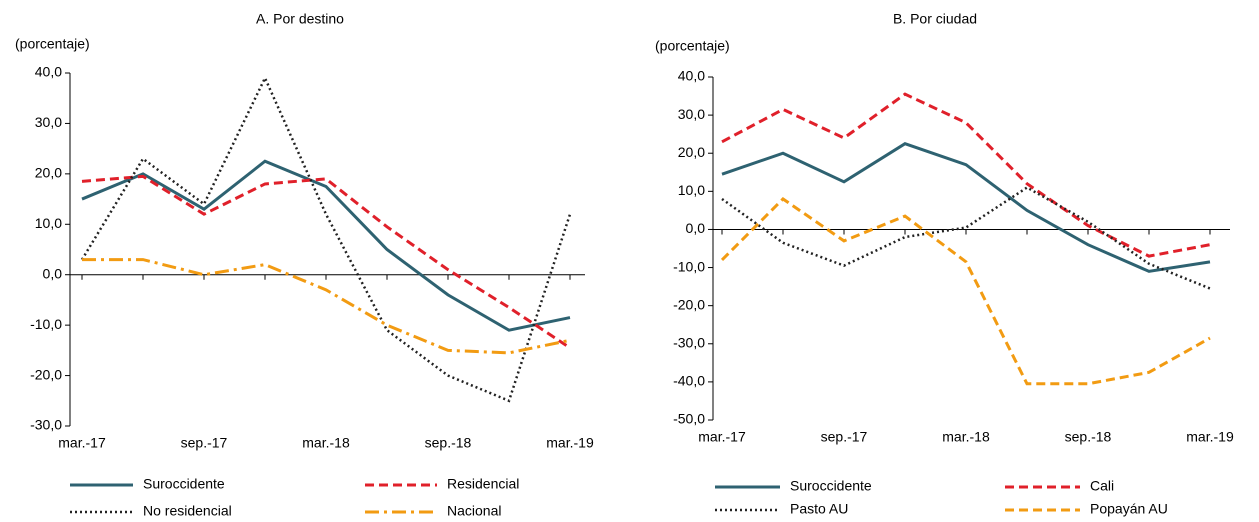  What do you see at coordinates (689, 381) in the screenshot?
I see `y-tick-label: -40,0` at bounding box center [689, 381].